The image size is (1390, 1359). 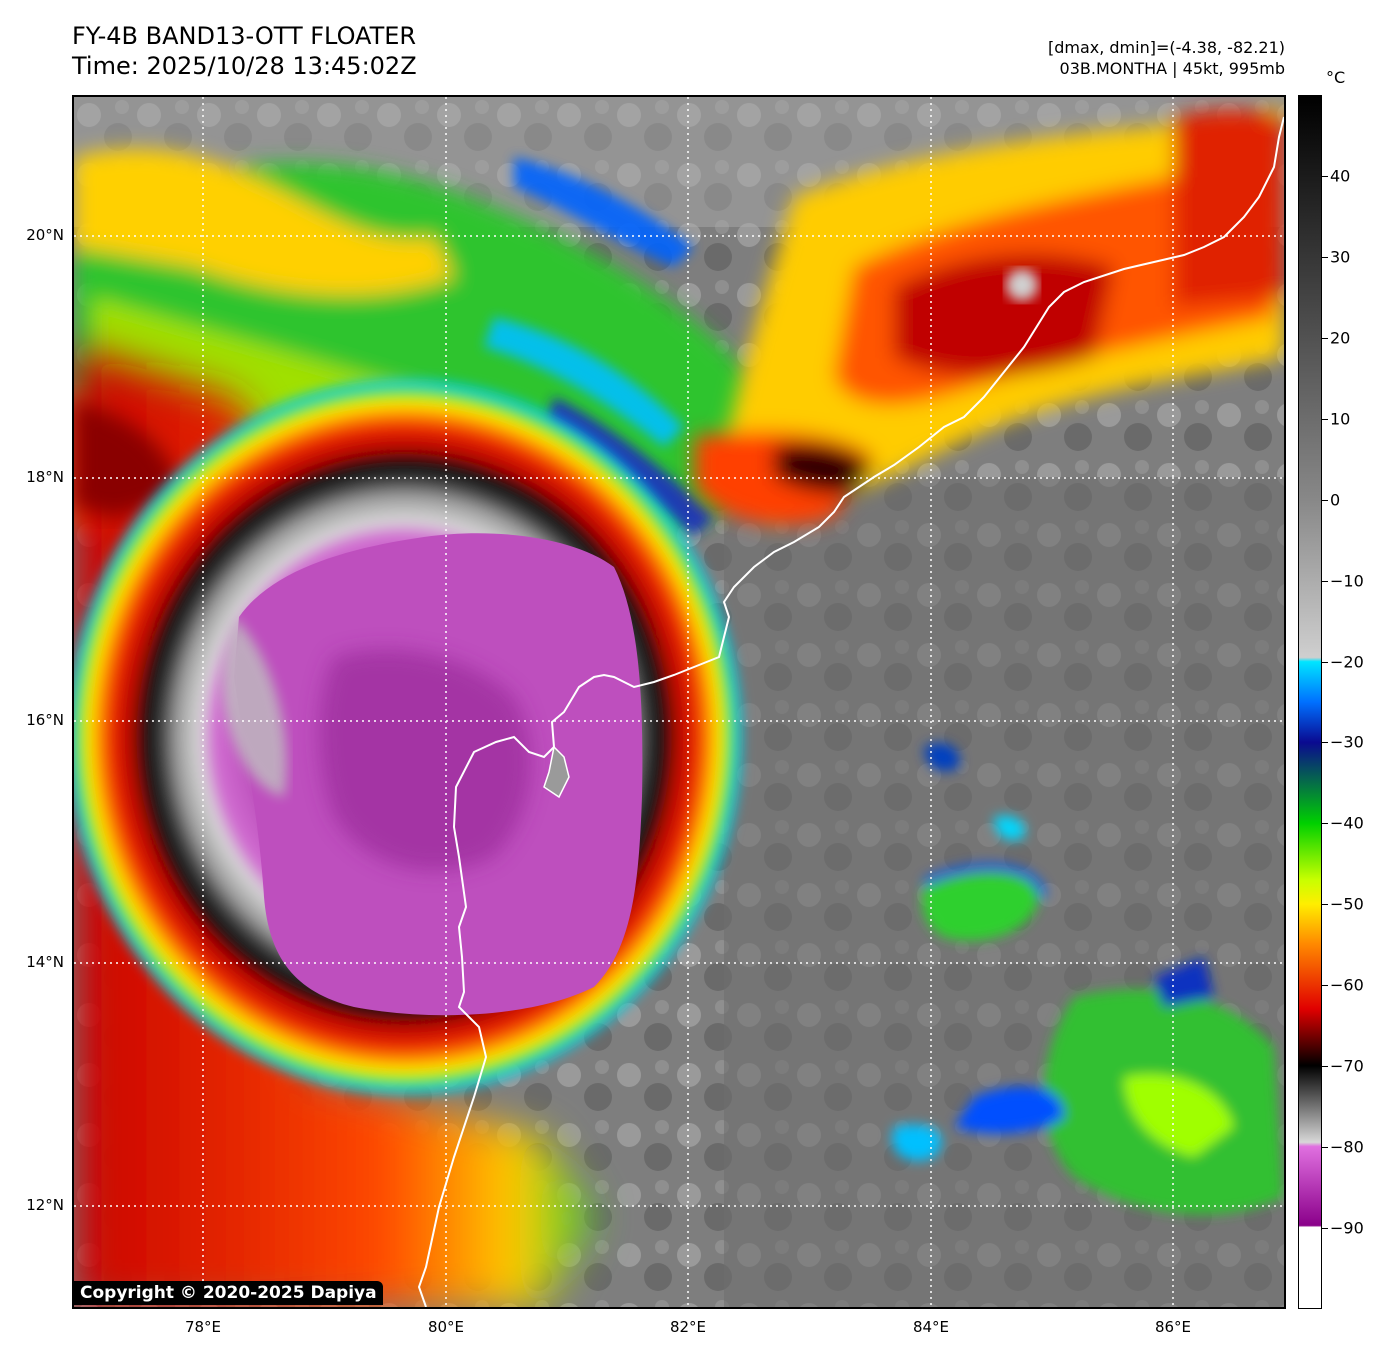 I want to click on lon-label-82e: 82°E, so click(x=688, y=1327).